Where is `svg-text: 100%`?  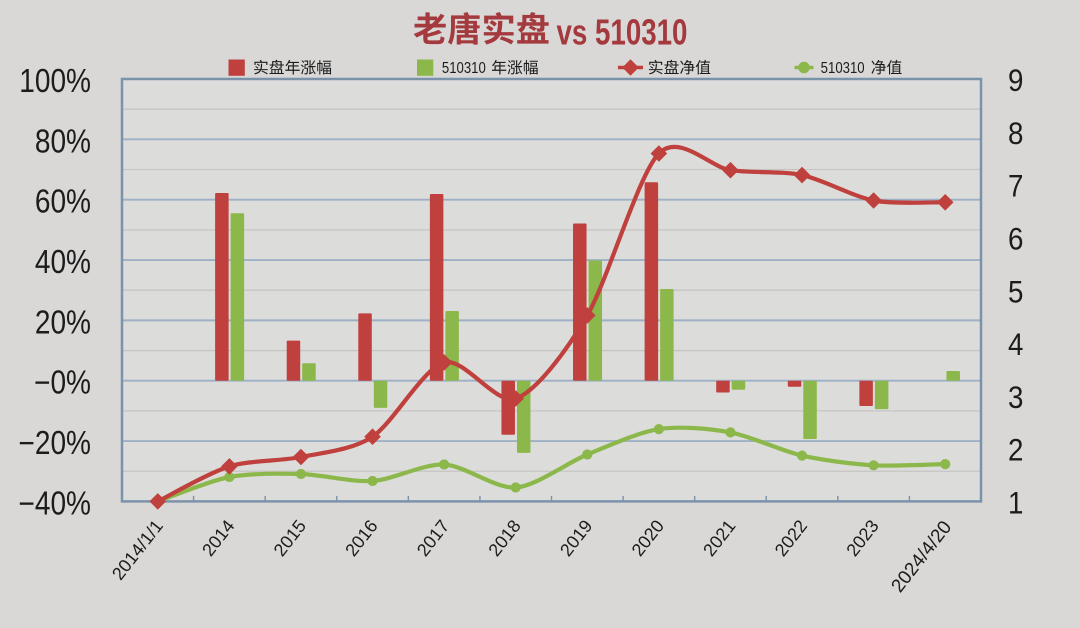 svg-text: 100% is located at coordinates (55, 81).